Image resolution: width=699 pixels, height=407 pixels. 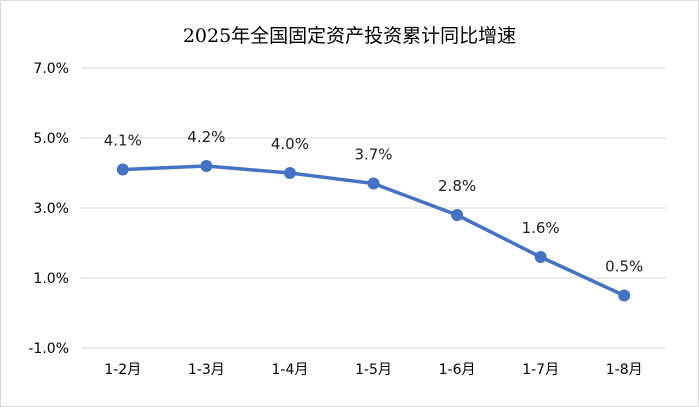 I want to click on data-label: 1.6%, so click(x=541, y=228).